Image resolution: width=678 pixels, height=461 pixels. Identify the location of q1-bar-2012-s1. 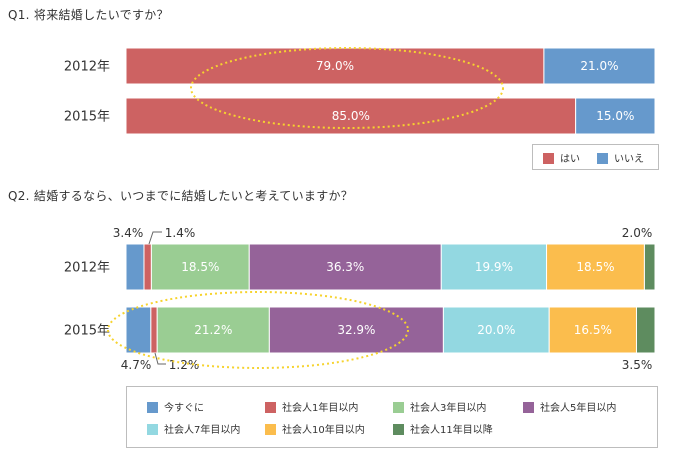
(599, 66).